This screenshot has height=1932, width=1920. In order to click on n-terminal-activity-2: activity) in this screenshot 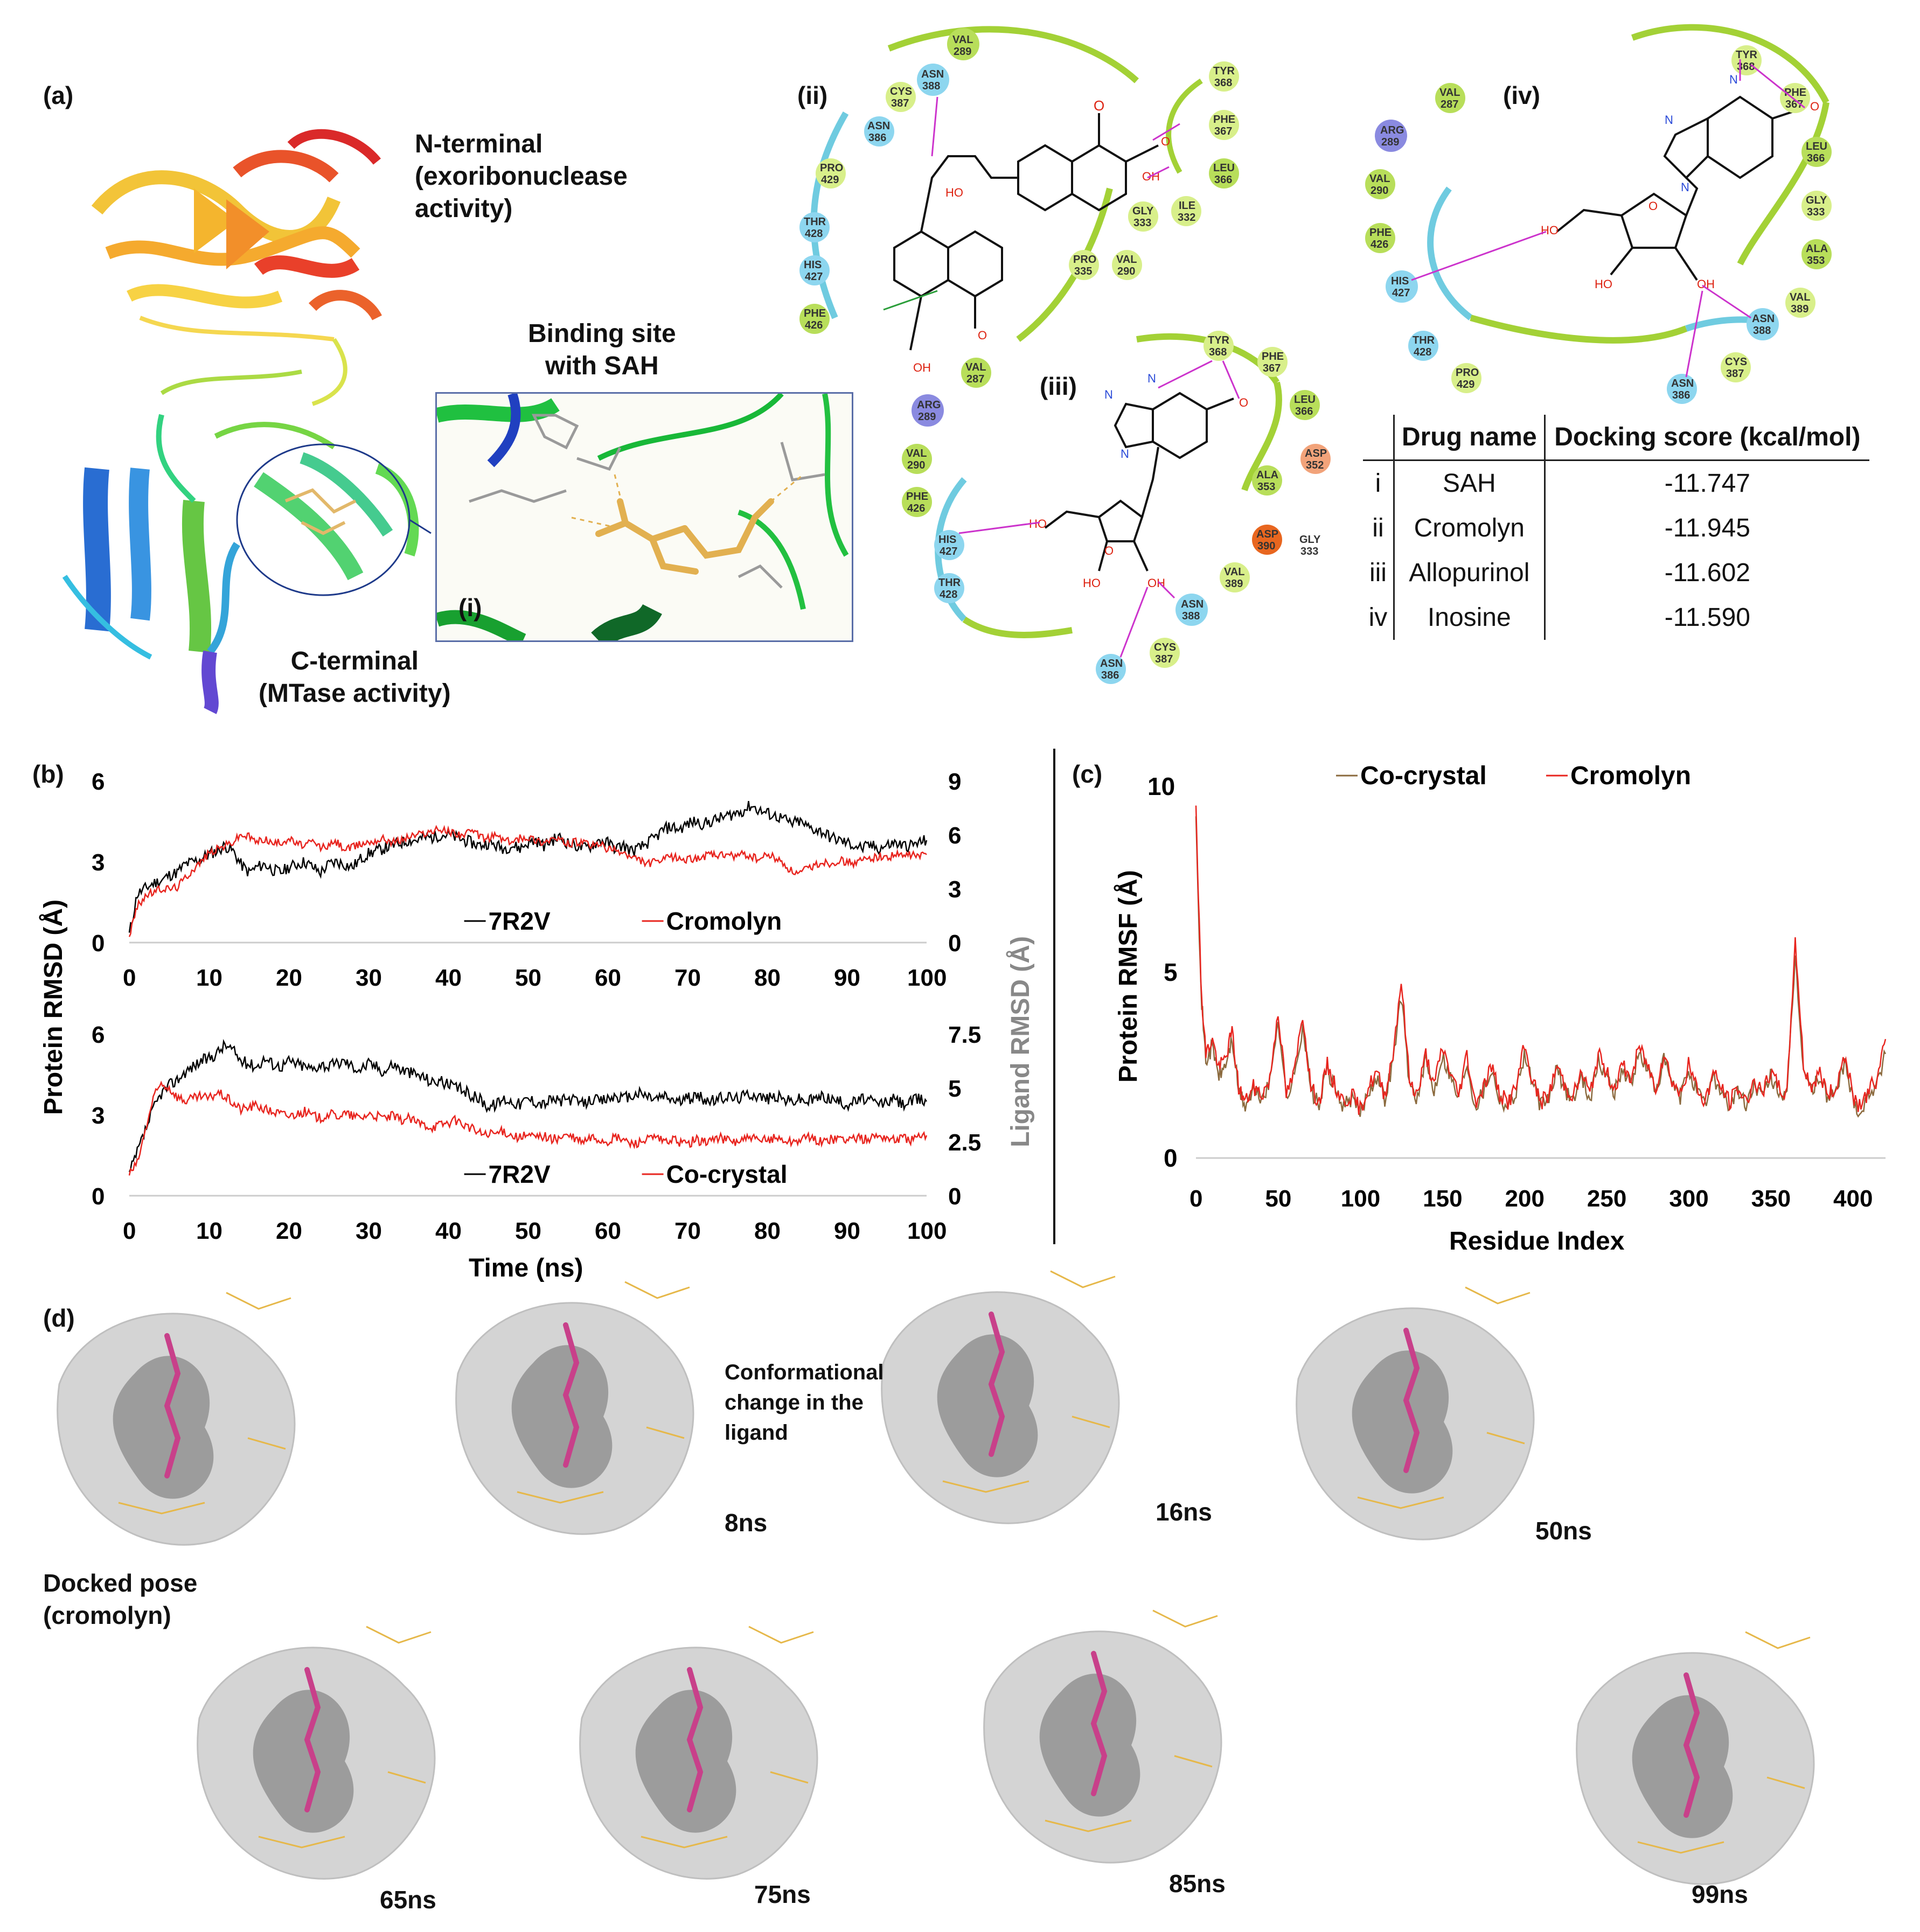, I will do `click(464, 208)`.